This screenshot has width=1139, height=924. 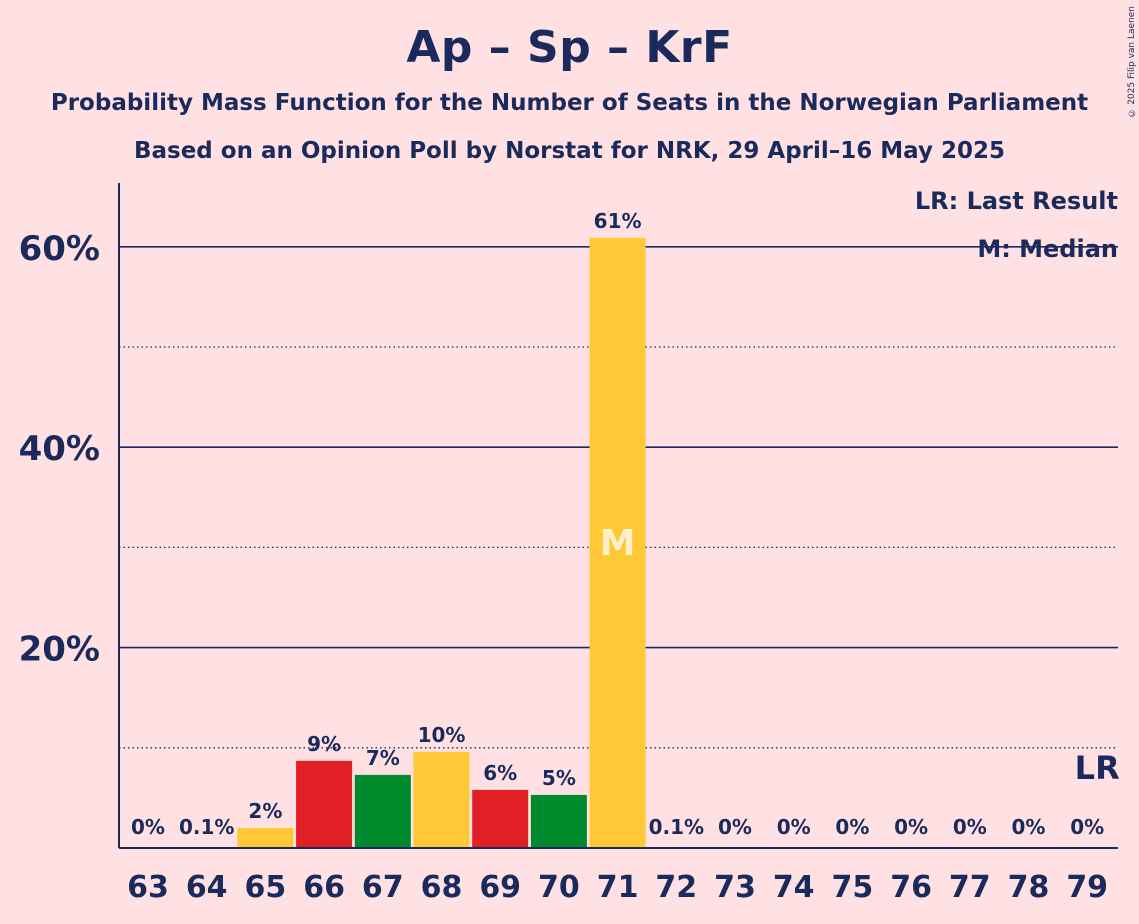 I want to click on x-tick-label-72: 72, so click(x=676, y=887).